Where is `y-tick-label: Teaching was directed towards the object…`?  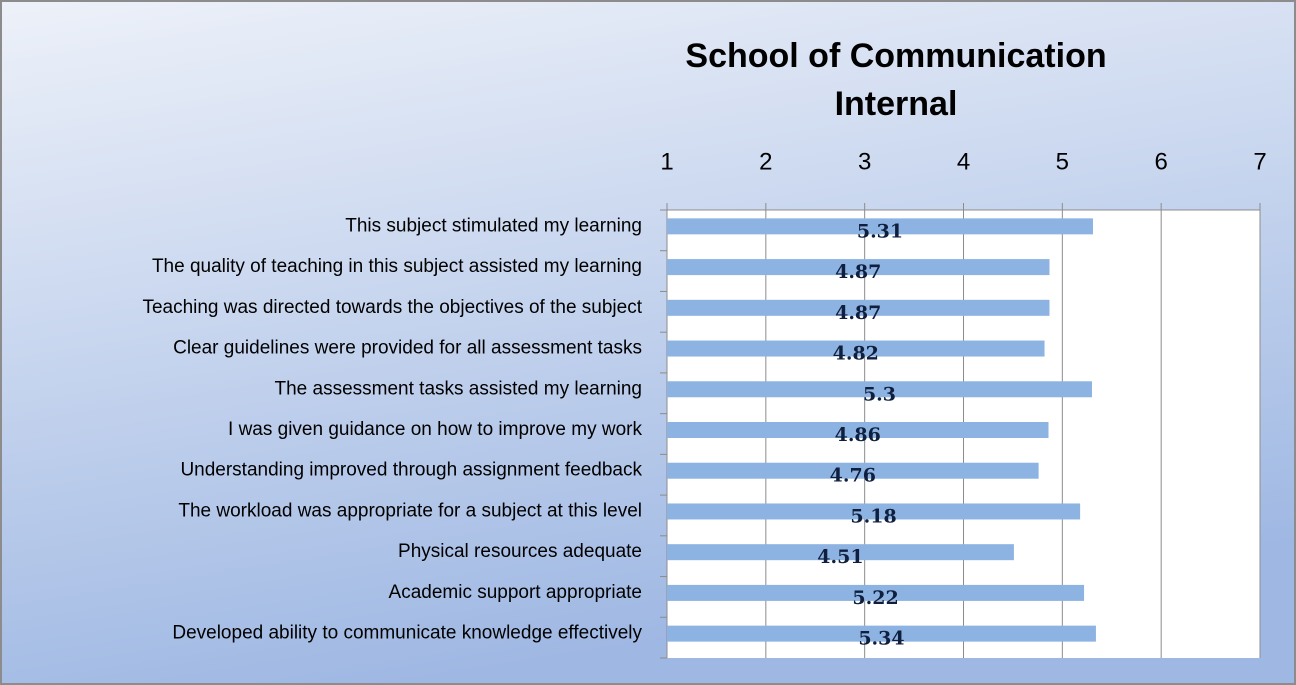 y-tick-label: Teaching was directed towards the object… is located at coordinates (392, 307).